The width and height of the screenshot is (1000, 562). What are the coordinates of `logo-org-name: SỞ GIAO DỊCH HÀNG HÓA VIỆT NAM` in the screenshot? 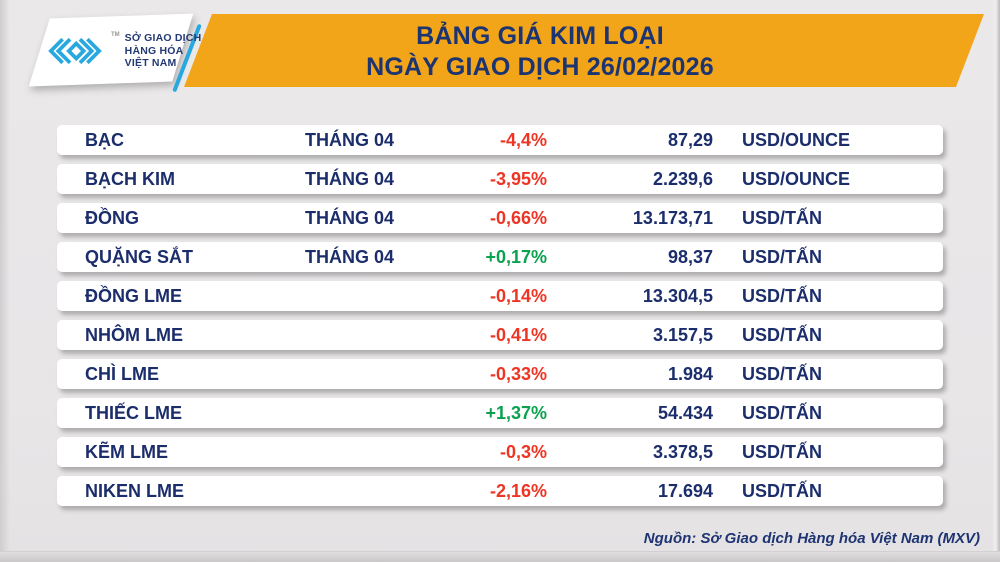 It's located at (163, 51).